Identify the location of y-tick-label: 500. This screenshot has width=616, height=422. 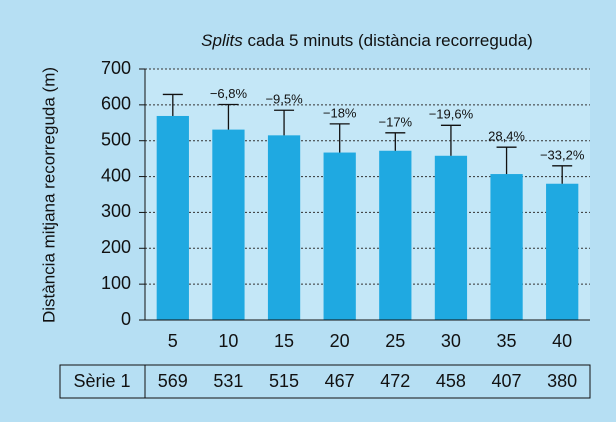
(116, 139).